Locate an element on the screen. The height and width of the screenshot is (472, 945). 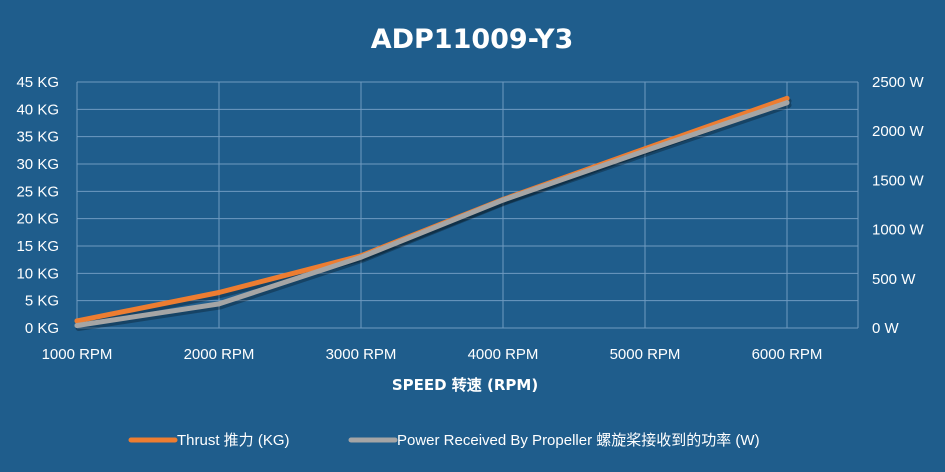
y-right-tick-label: 1500 W is located at coordinates (898, 180).